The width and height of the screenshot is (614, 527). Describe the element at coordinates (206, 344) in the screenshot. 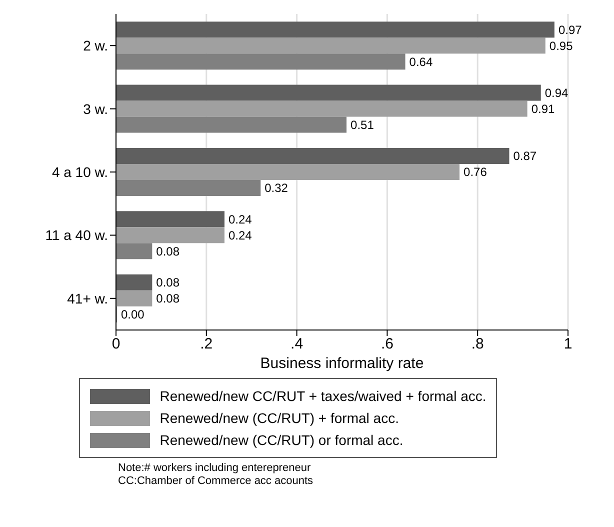

I see `x-tick-label: .2` at that location.